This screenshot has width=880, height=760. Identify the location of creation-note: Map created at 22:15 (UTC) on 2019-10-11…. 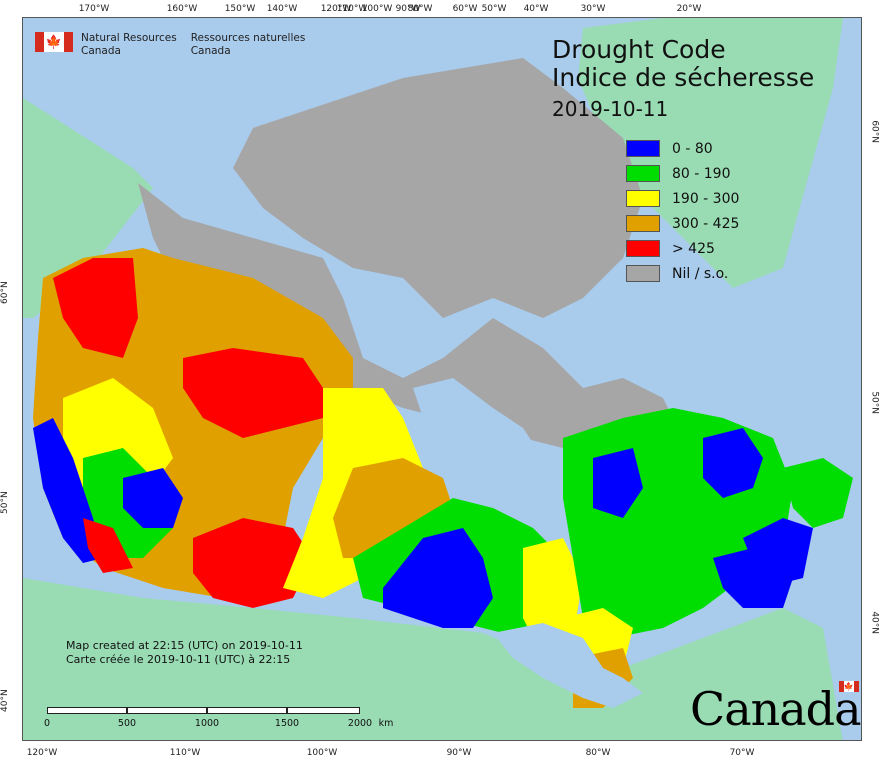
(184, 653).